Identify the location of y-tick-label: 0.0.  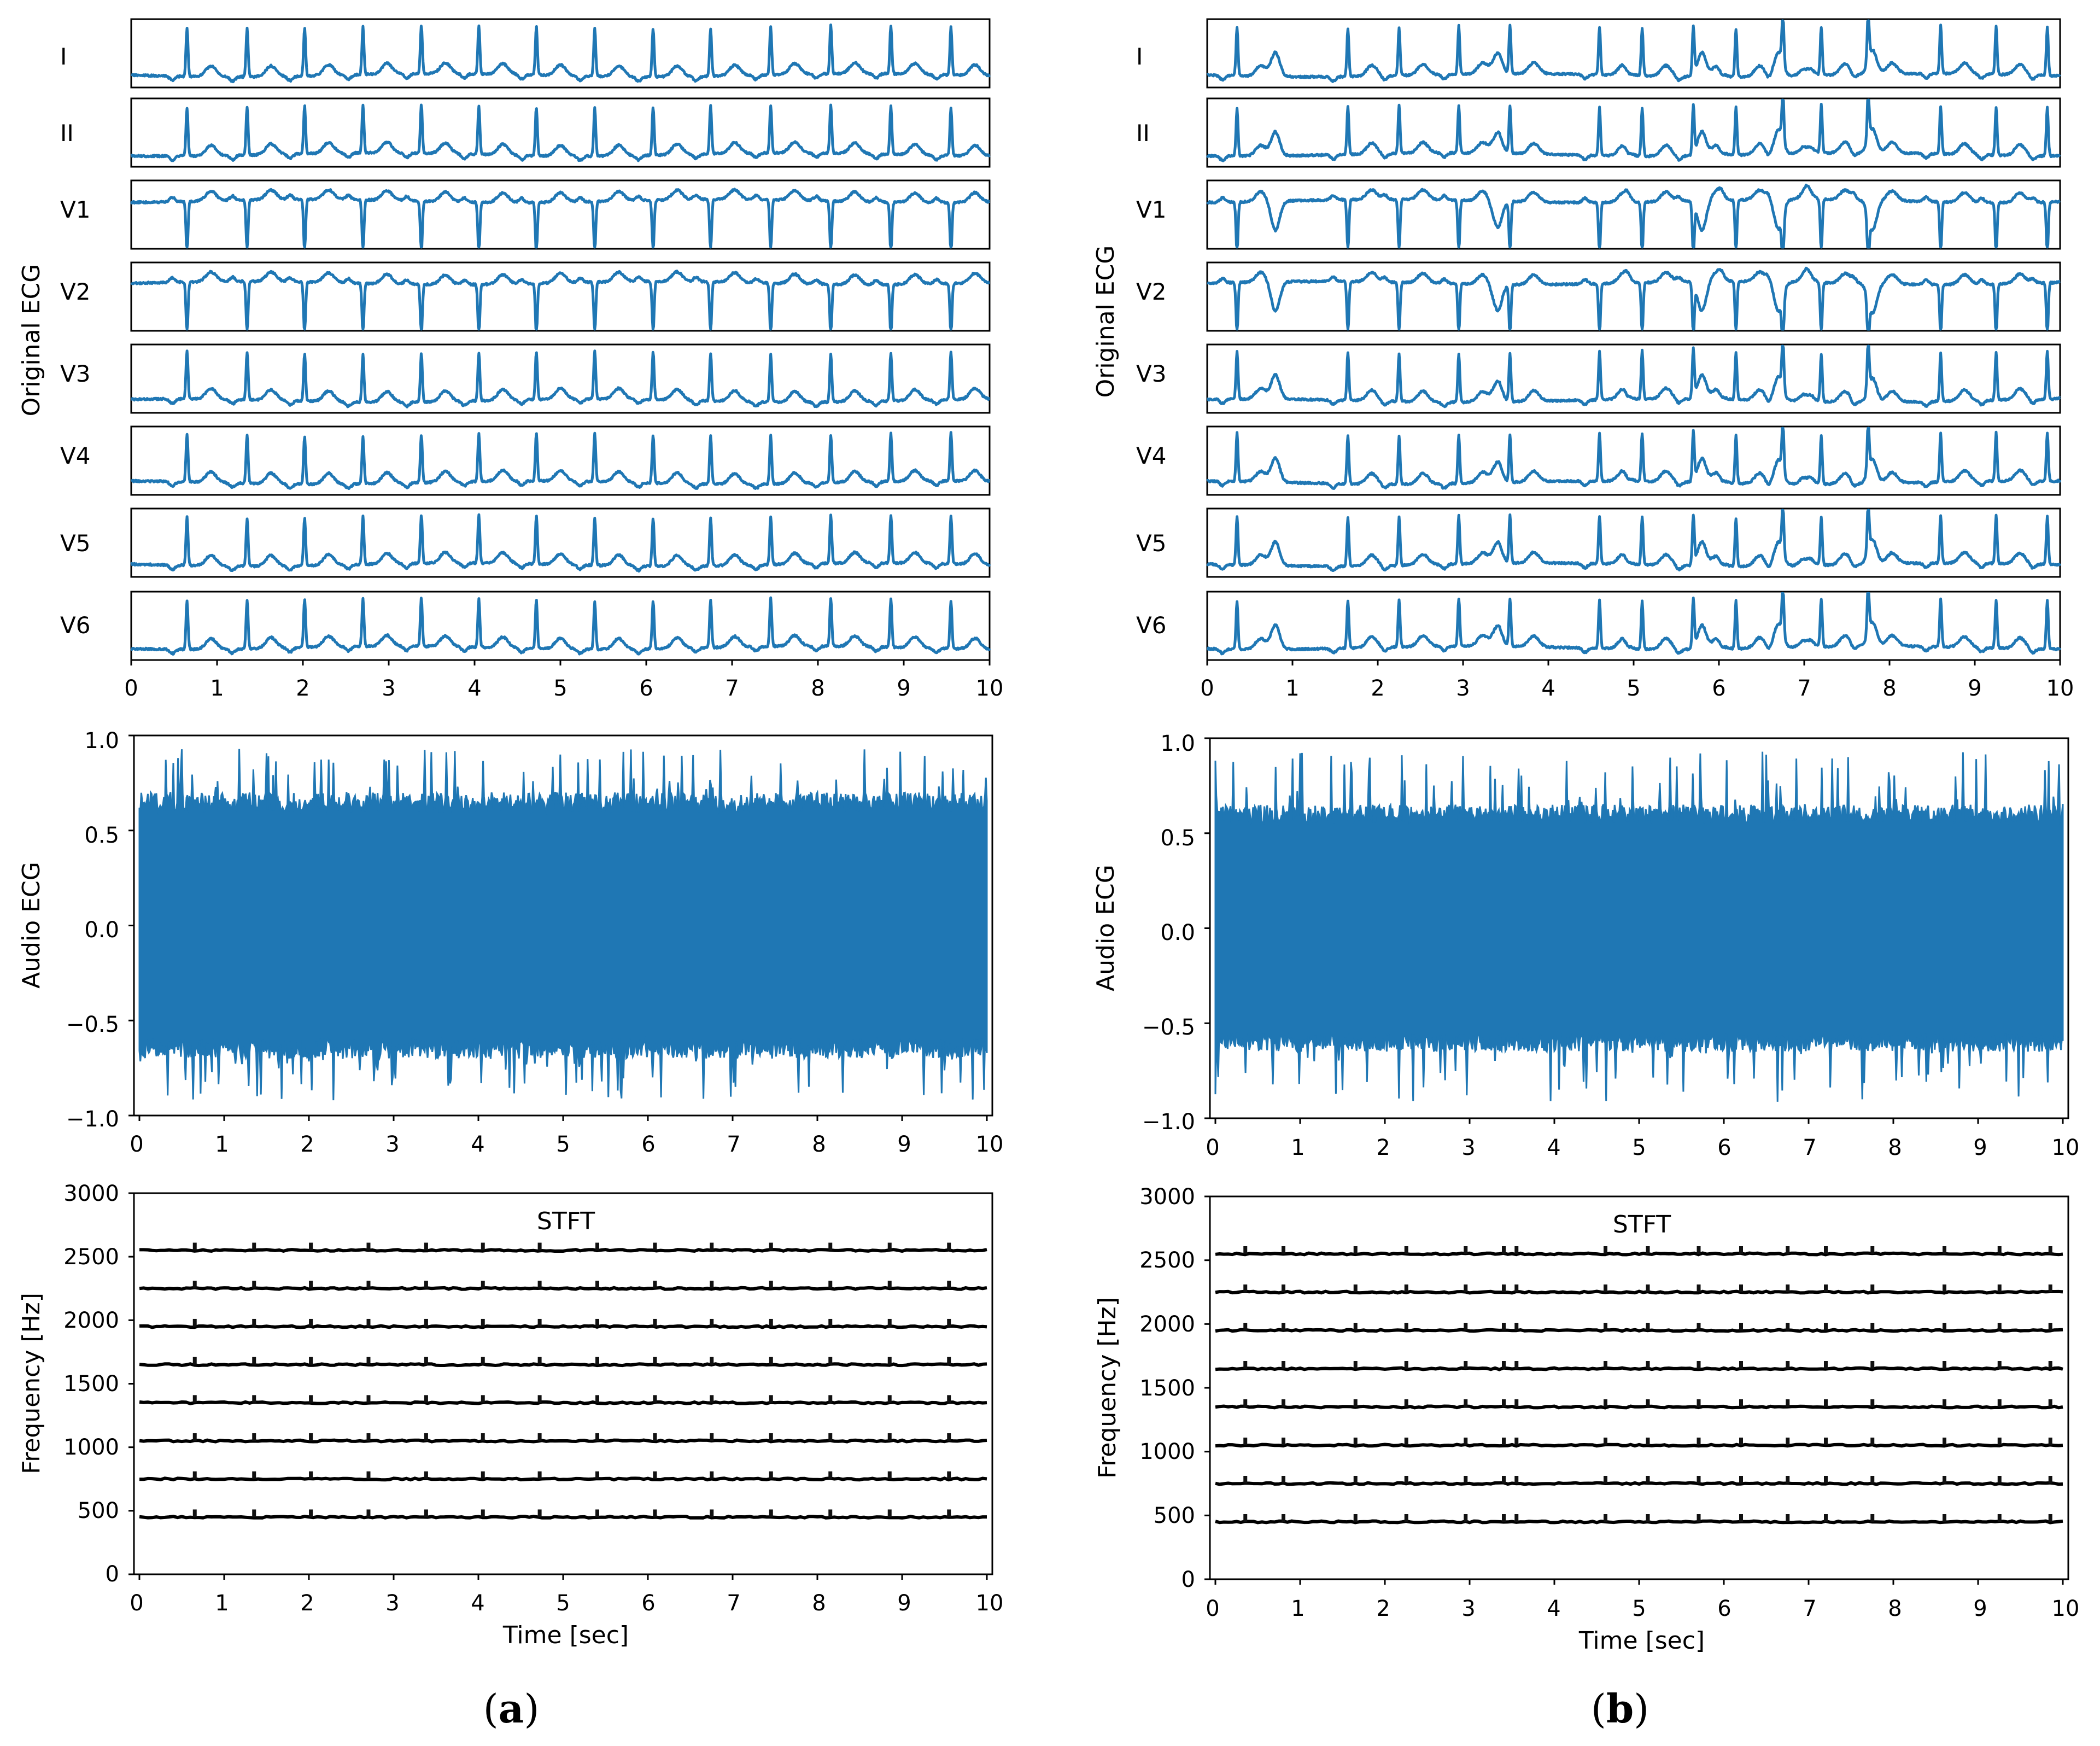
(1177, 932).